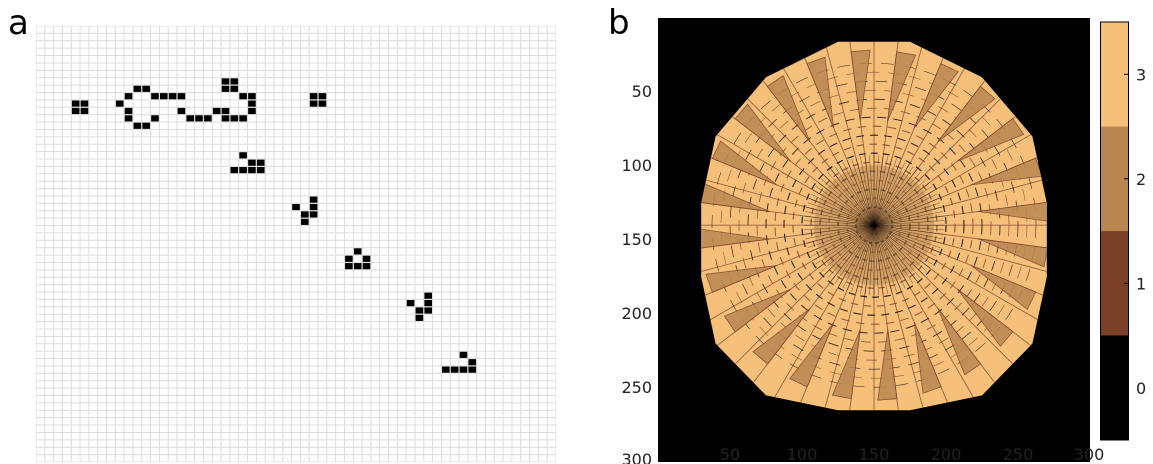 This screenshot has width=1153, height=464. Describe the element at coordinates (18, 23) in the screenshot. I see `panel-label-a: a` at that location.